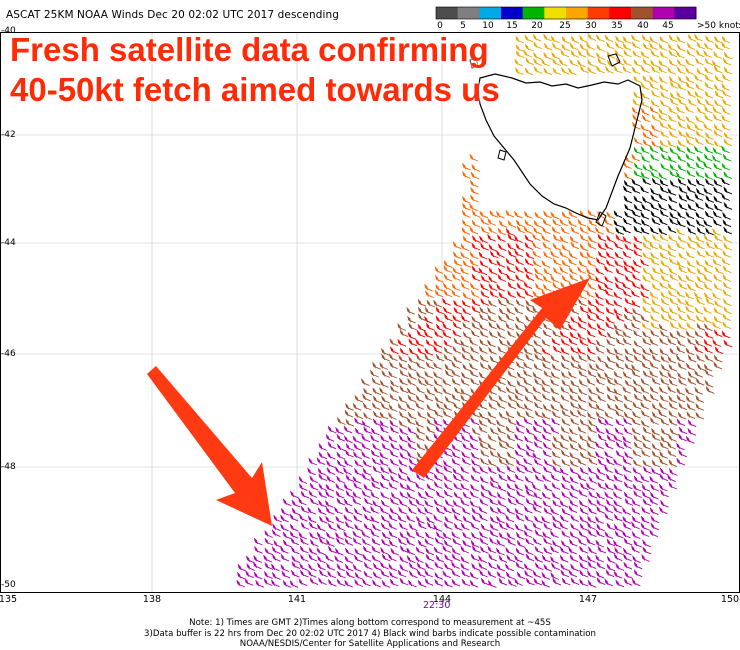  I want to click on legend-swatch, so click(663, 13).